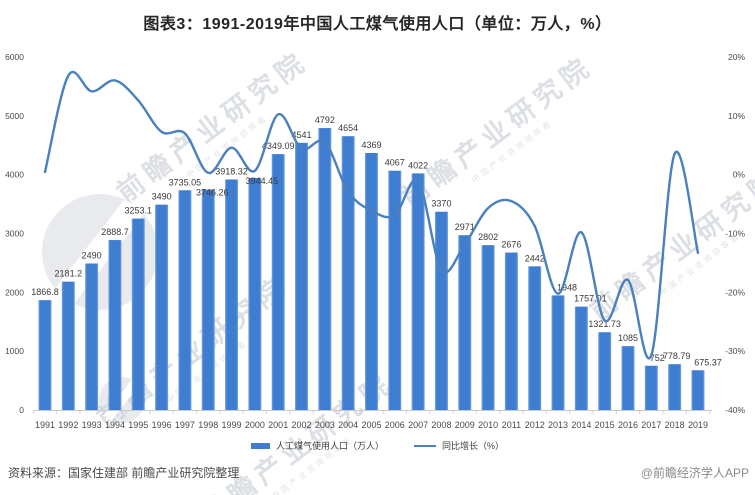  What do you see at coordinates (677, 356) in the screenshot?
I see `bar-value-label: 778.79` at bounding box center [677, 356].